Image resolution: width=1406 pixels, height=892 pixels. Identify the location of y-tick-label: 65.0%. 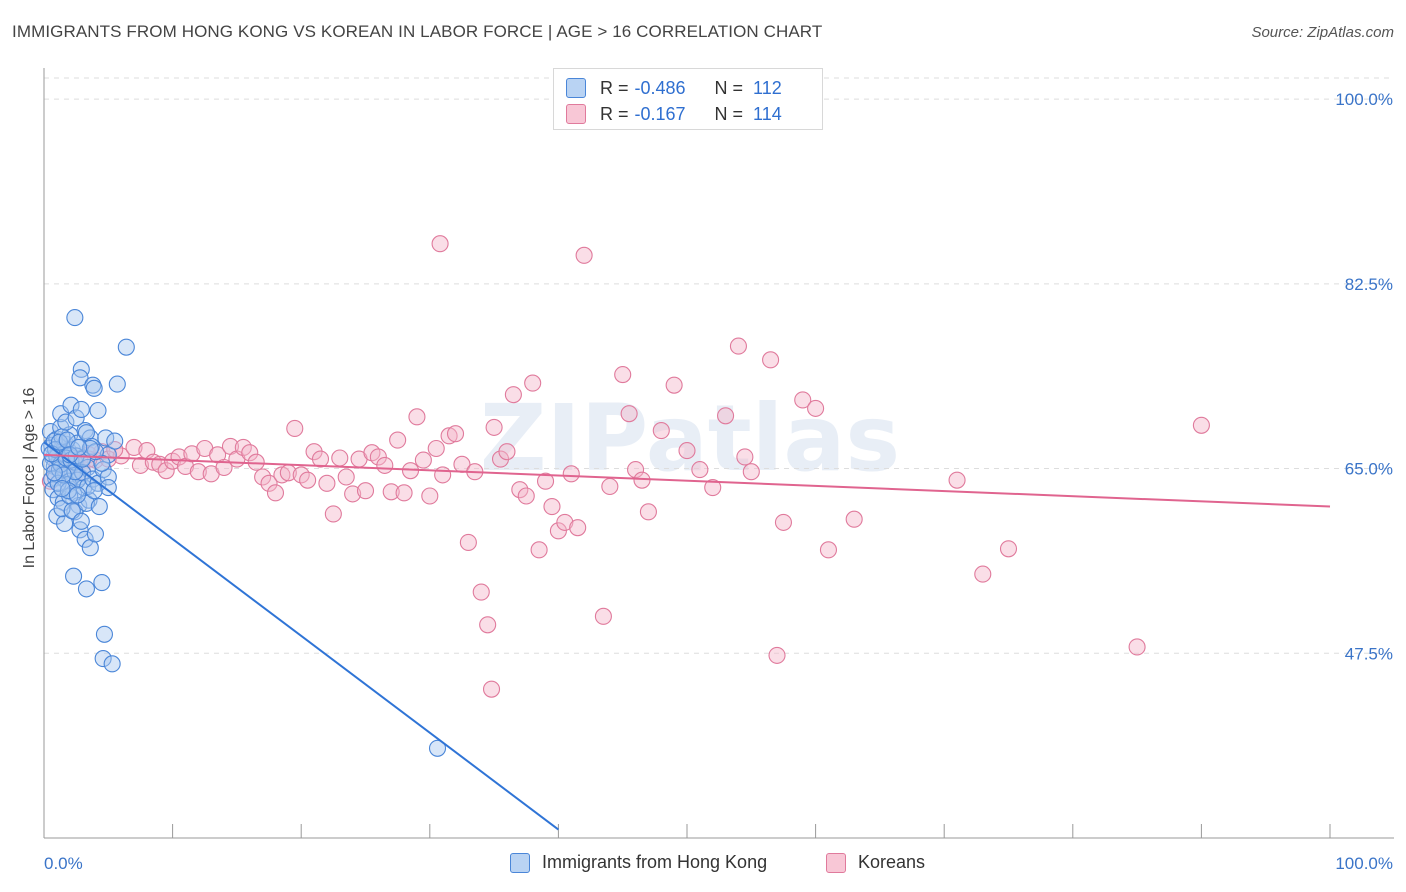
(1369, 469).